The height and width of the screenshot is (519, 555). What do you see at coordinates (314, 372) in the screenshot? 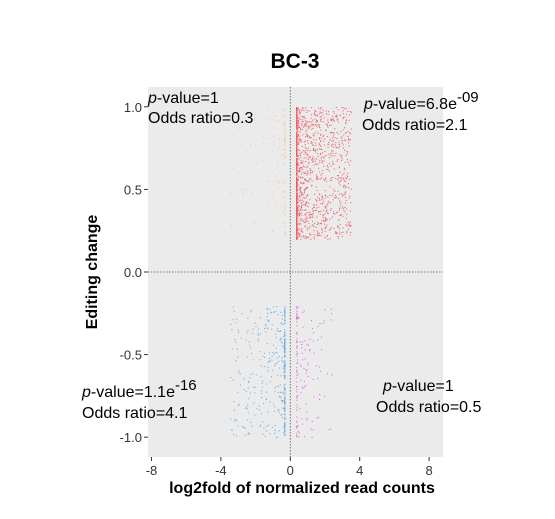
I see `lower-right-points` at bounding box center [314, 372].